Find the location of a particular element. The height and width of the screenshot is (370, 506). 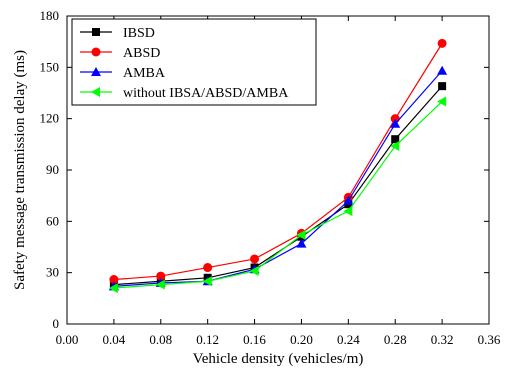

legend-label-absd: ABSD is located at coordinates (141, 53).